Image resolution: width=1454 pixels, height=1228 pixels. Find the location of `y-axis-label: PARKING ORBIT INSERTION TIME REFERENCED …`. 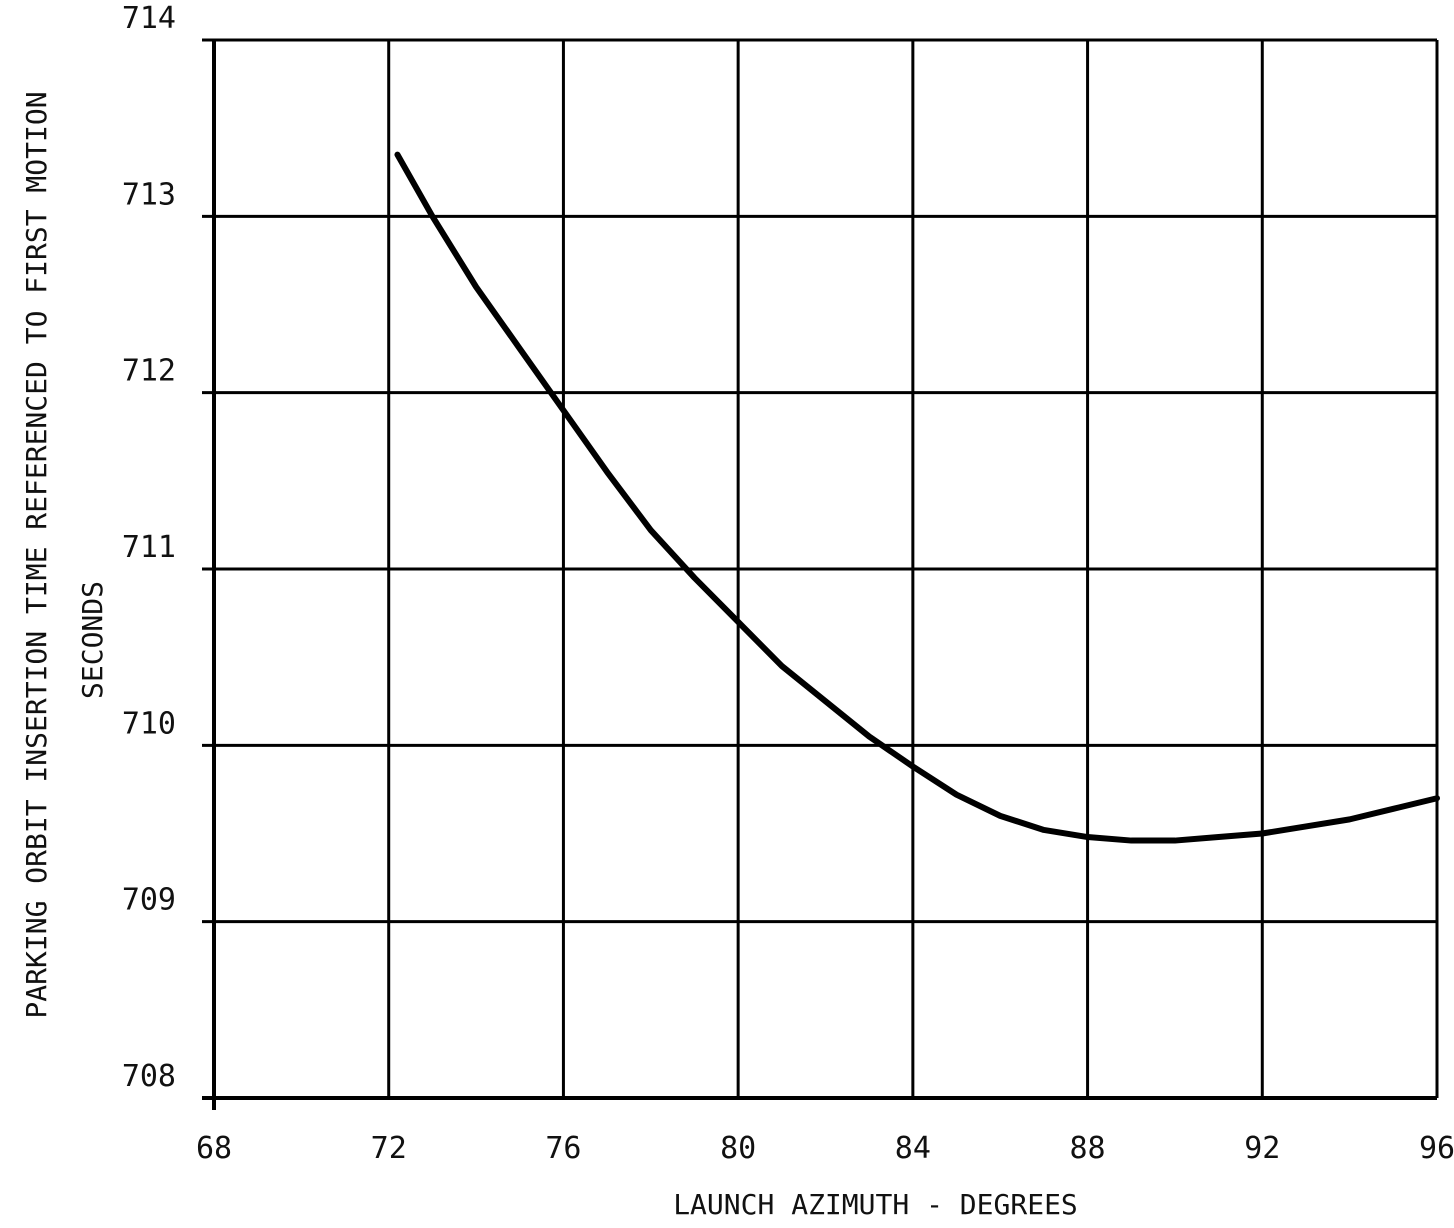

y-axis-label: PARKING ORBIT INSERTION TIME REFERENCED … is located at coordinates (36, 554).